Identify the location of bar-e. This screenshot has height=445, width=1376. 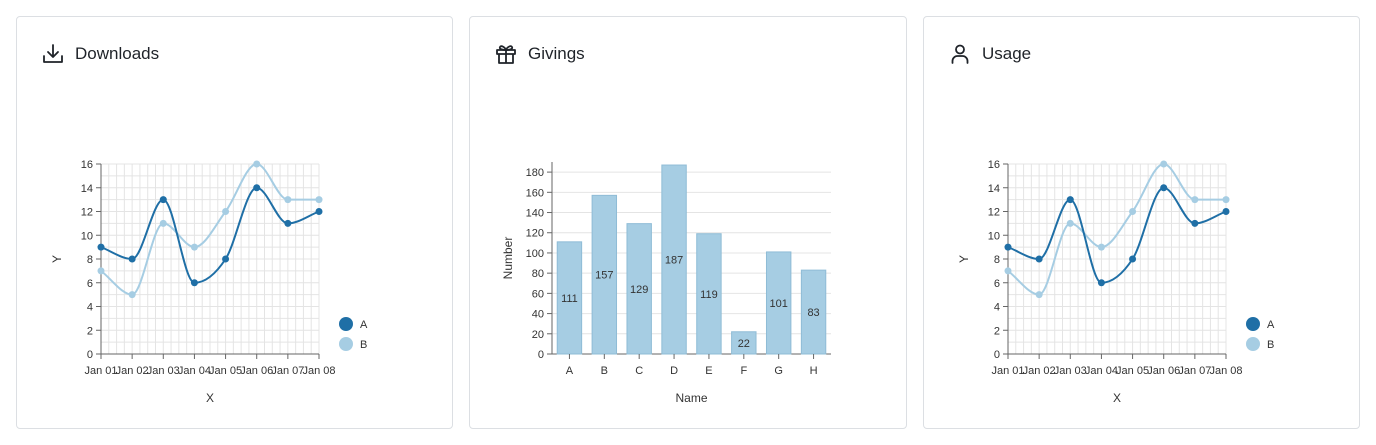
(709, 294).